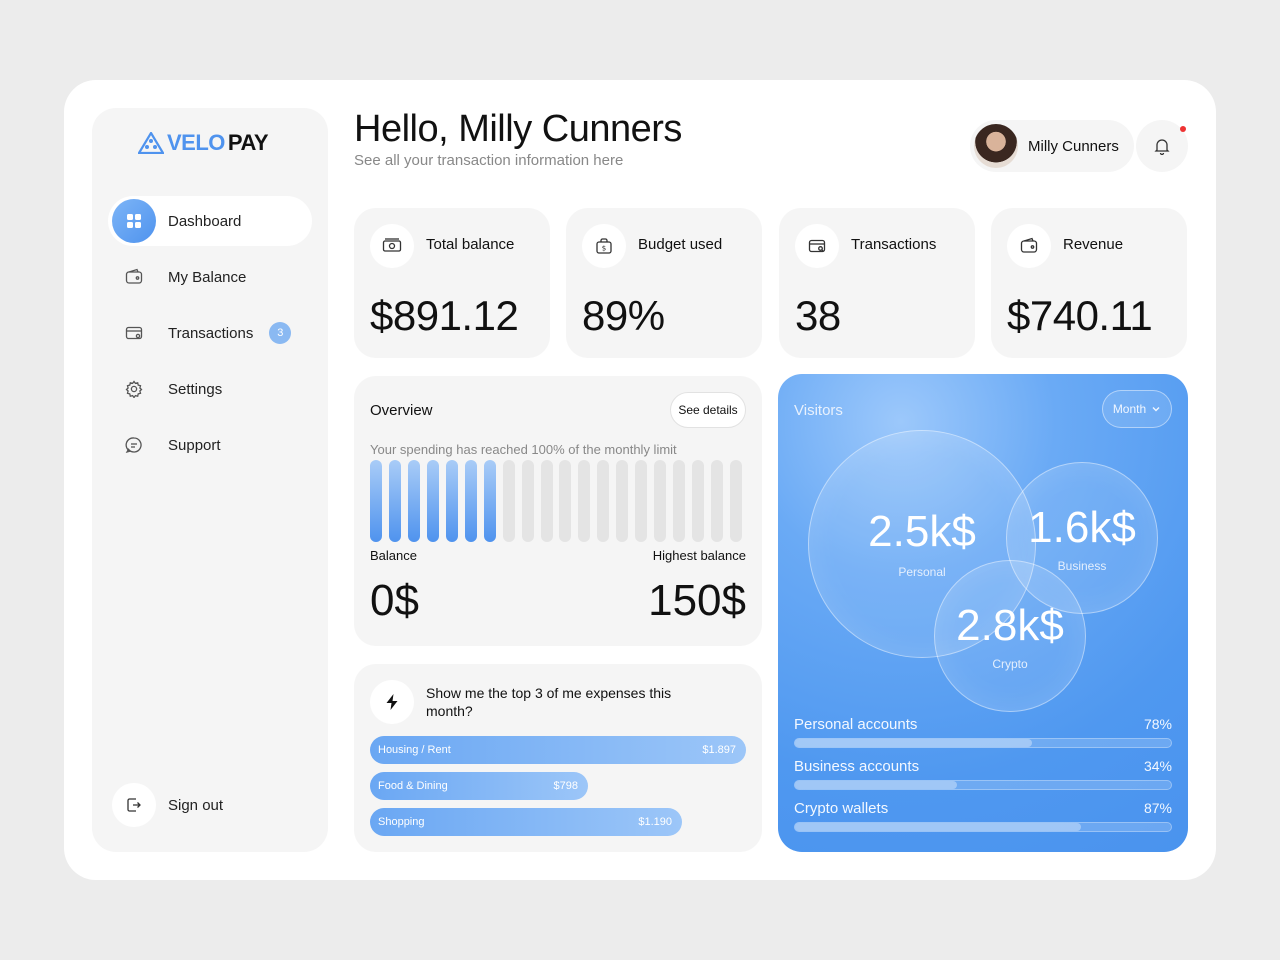 This screenshot has height=960, width=1280. I want to click on account-label: Business accounts, so click(857, 766).